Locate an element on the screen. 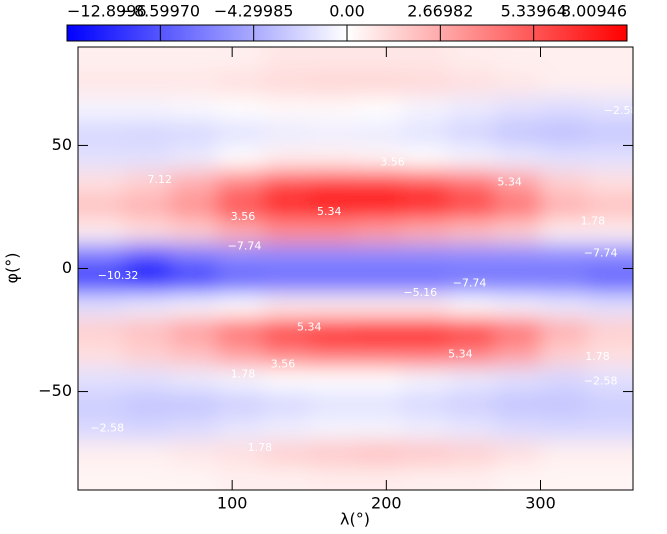 The height and width of the screenshot is (534, 667). colorbar-tick-label: 0.00 is located at coordinates (347, 11).